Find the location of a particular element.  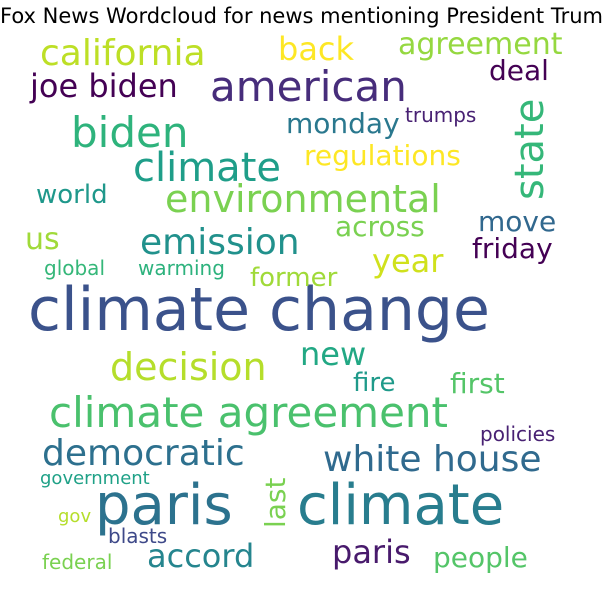

word-deal: deal is located at coordinates (519, 70).